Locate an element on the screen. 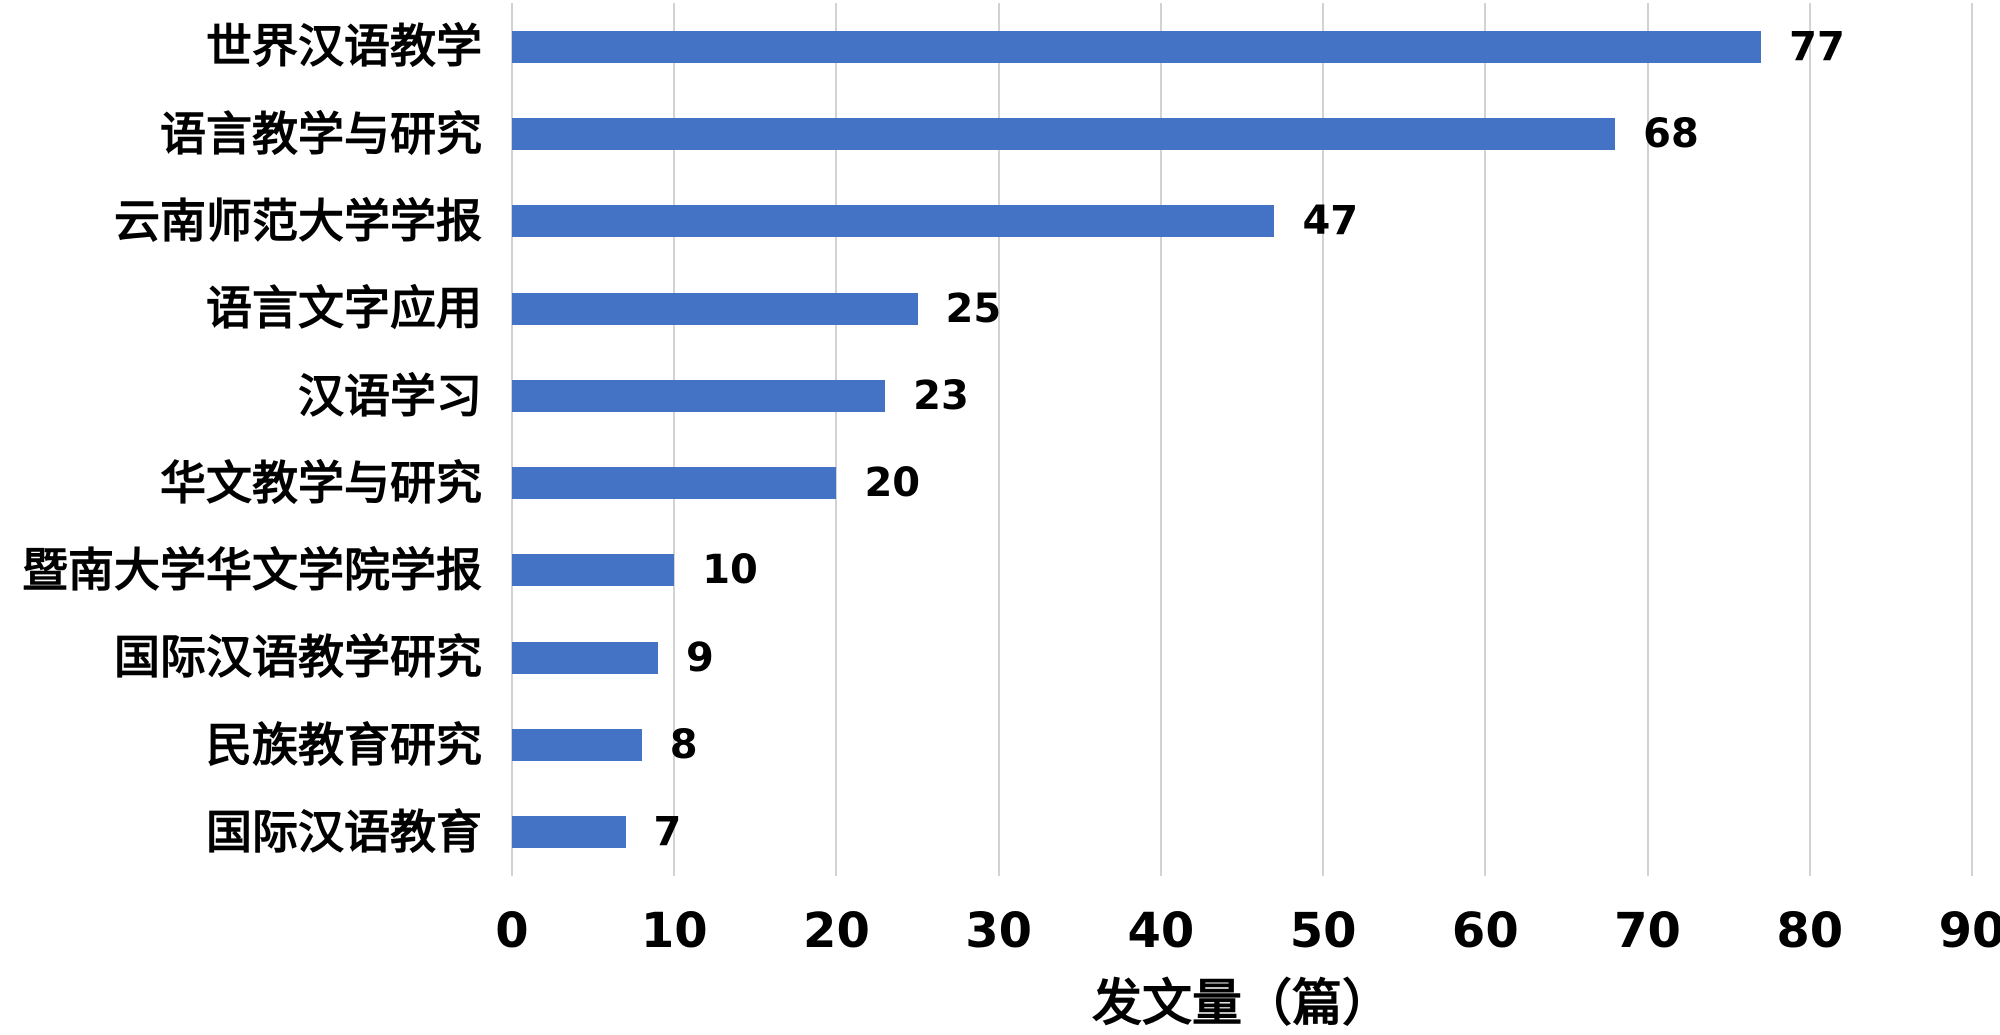 The width and height of the screenshot is (2000, 1035). value-label: 8 is located at coordinates (683, 745).